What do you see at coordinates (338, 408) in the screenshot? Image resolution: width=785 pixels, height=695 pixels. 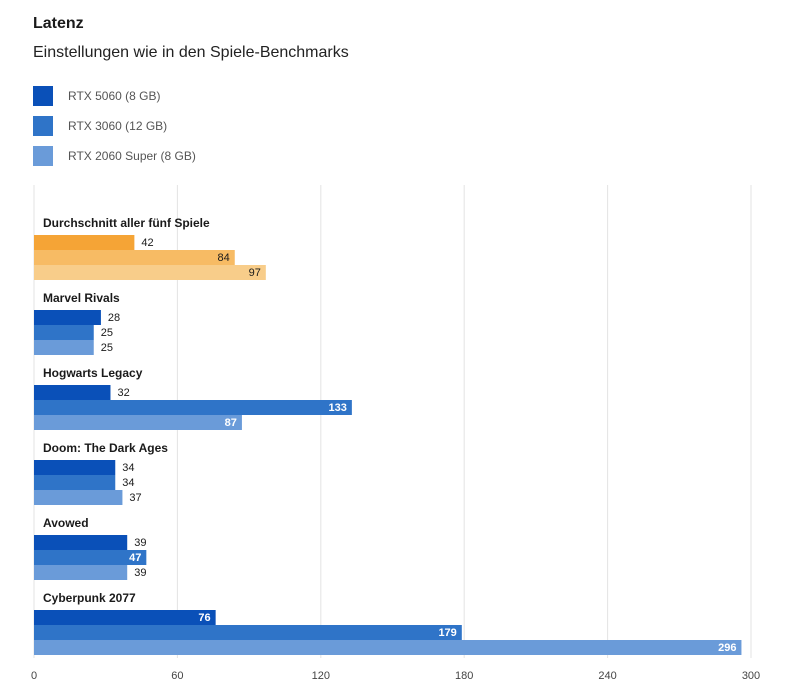 I see `data-label: 133` at bounding box center [338, 408].